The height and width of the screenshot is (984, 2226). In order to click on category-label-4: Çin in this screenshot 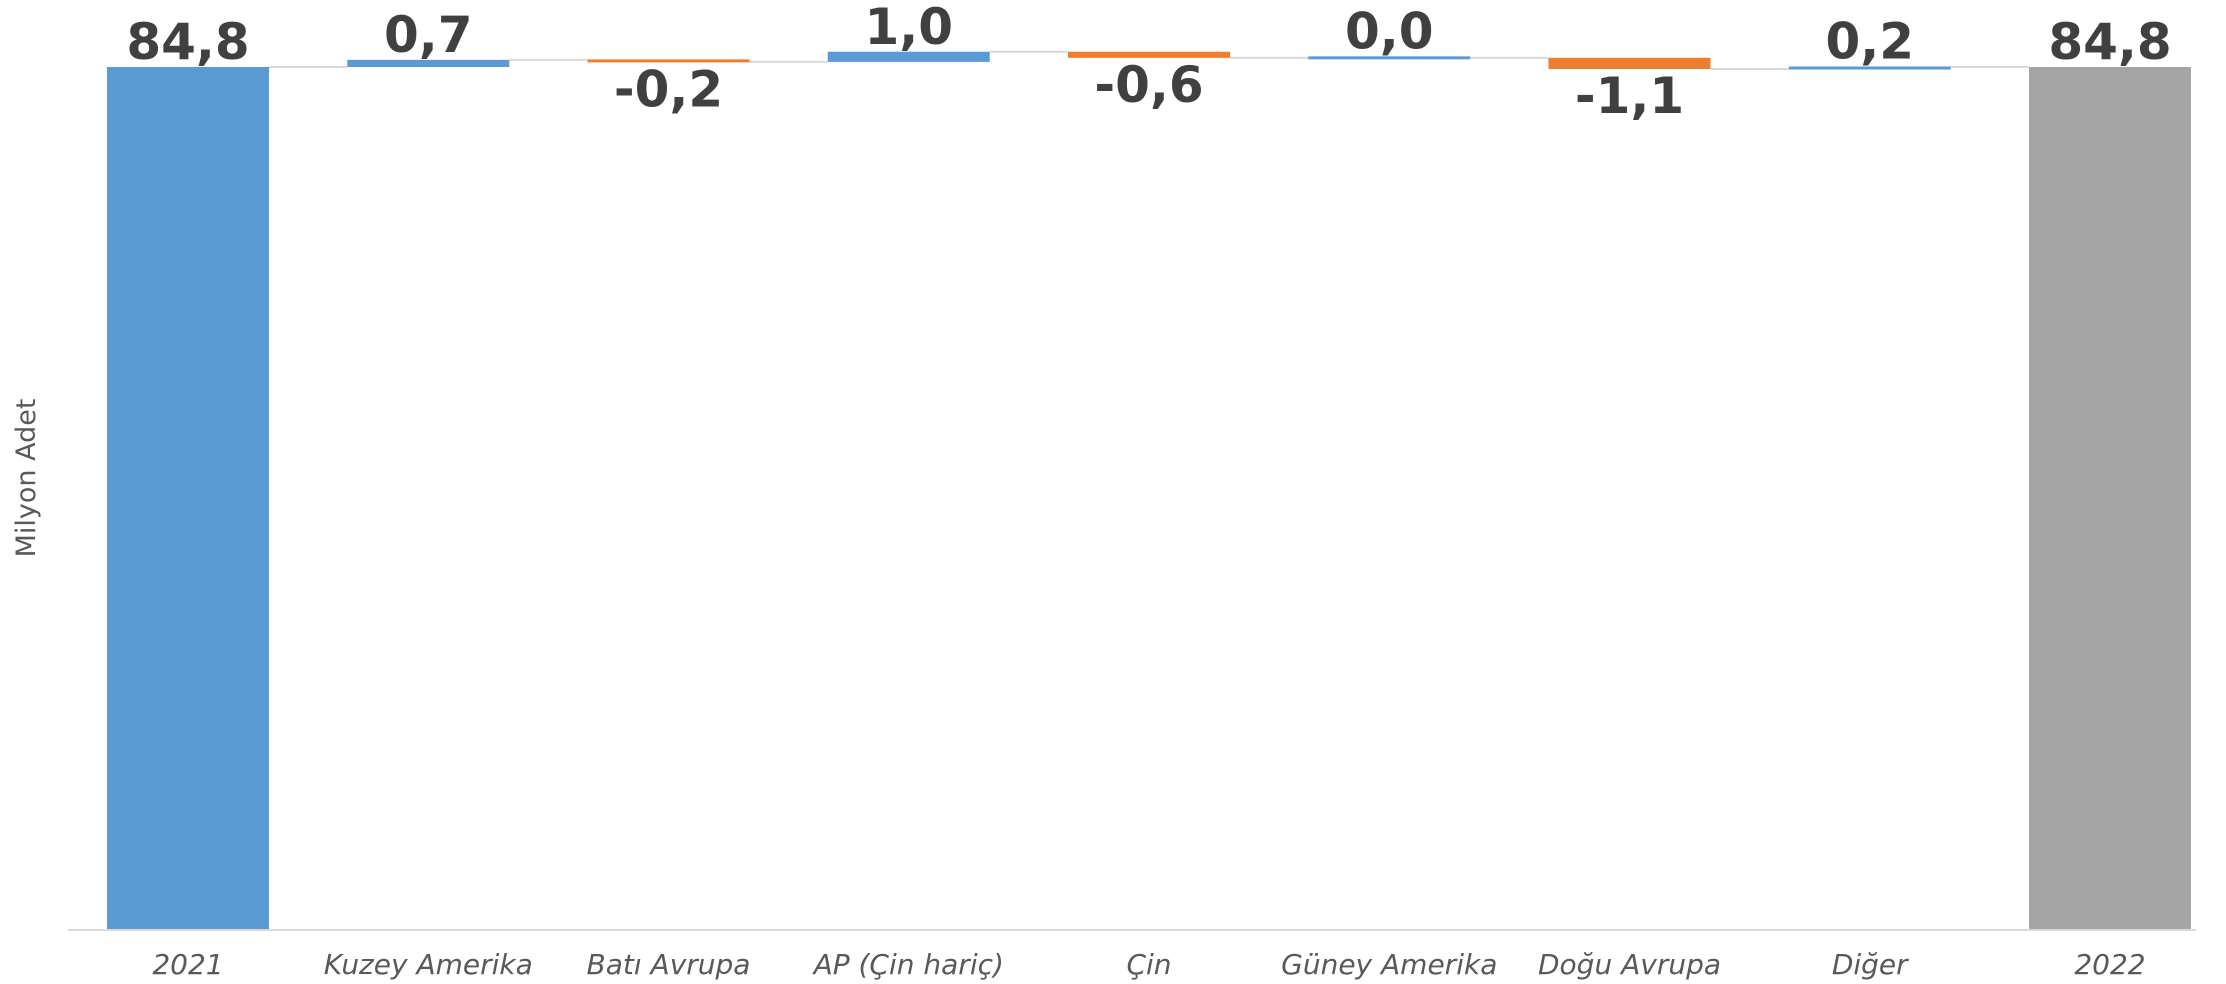, I will do `click(1148, 964)`.